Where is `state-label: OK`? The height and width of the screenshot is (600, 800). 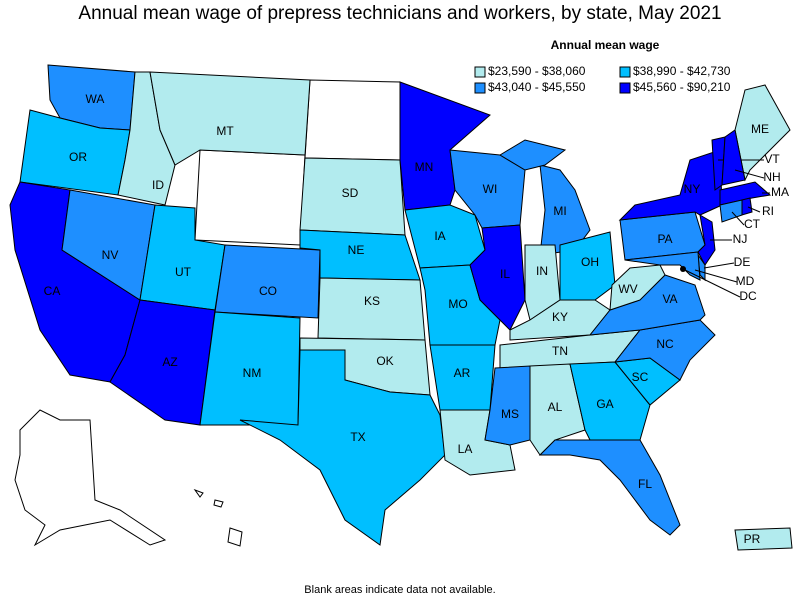 state-label: OK is located at coordinates (384, 361).